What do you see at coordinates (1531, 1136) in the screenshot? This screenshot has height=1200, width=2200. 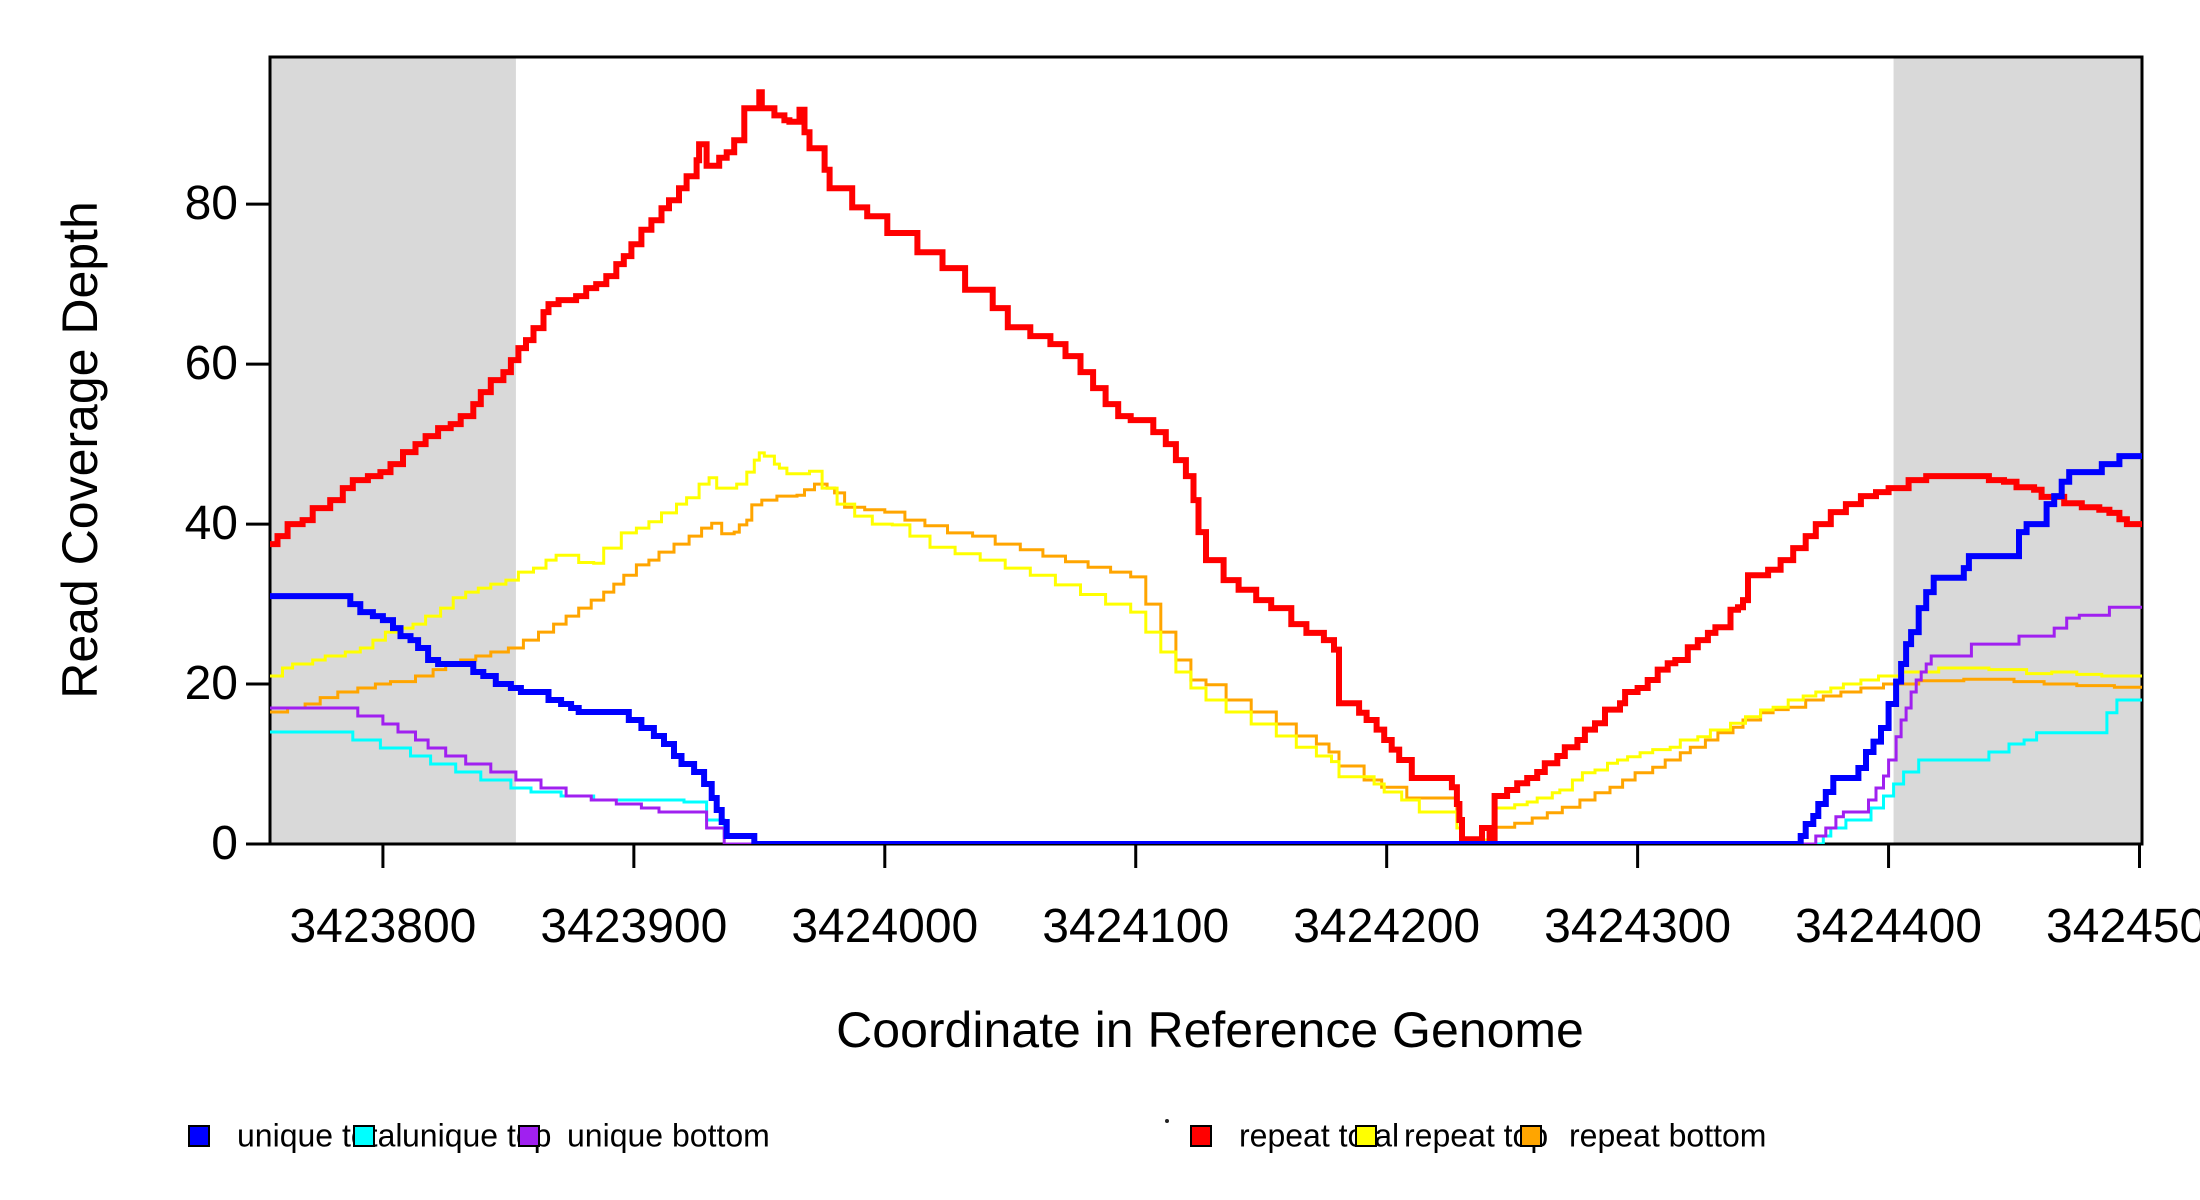 I see `legend-swatch-repeat-bottom` at bounding box center [1531, 1136].